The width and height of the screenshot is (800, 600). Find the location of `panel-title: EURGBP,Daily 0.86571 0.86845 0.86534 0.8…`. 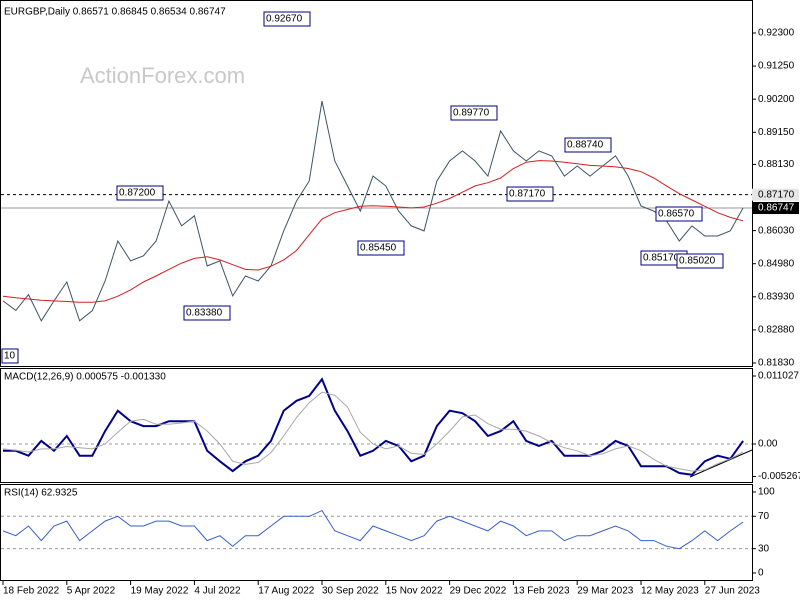

panel-title: EURGBP,Daily 0.86571 0.86845 0.86534 0.8… is located at coordinates (115, 12).